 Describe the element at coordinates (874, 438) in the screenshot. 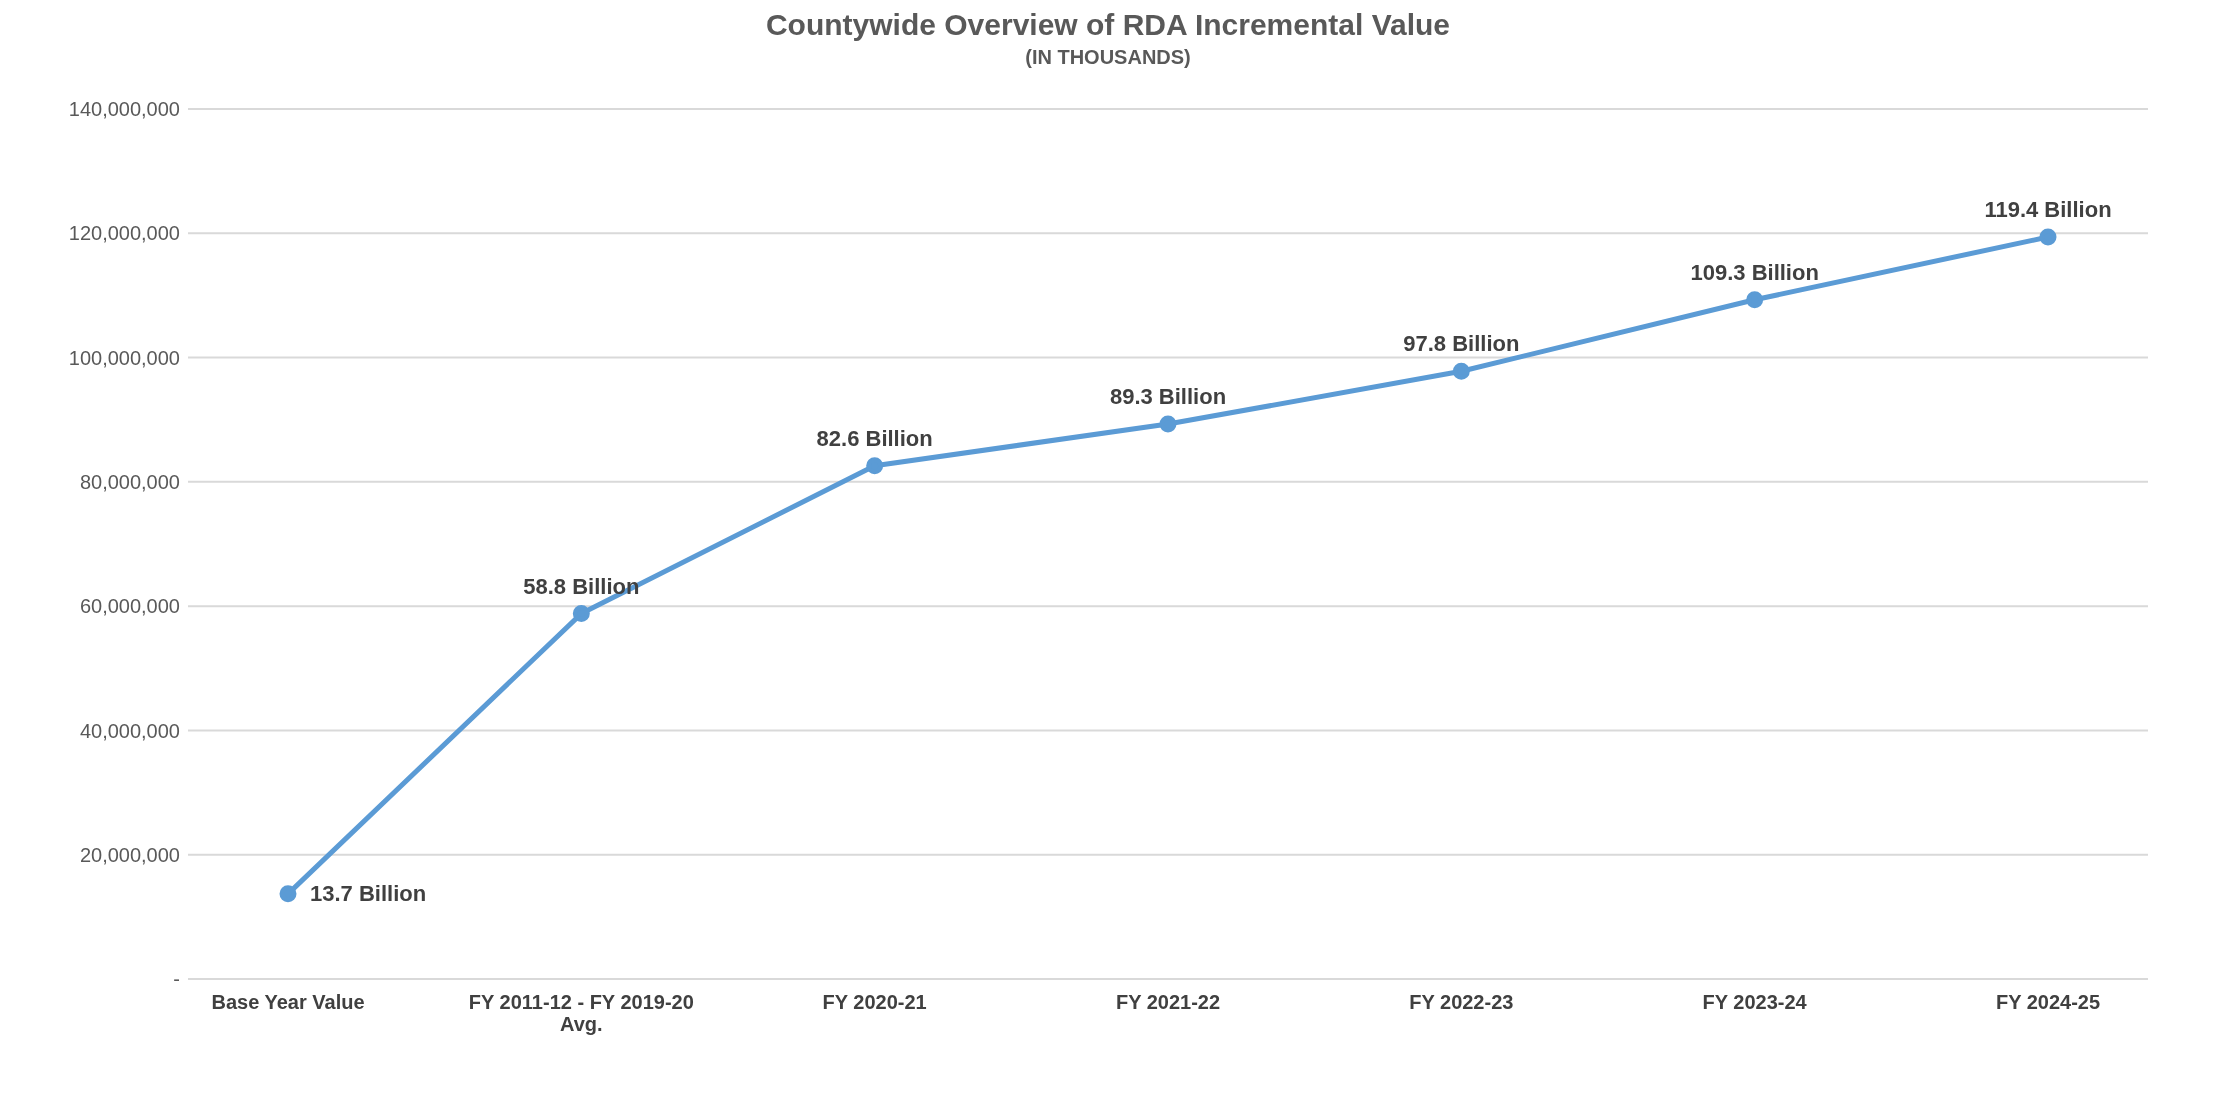

I see `annotation: 82.6 Billion` at that location.